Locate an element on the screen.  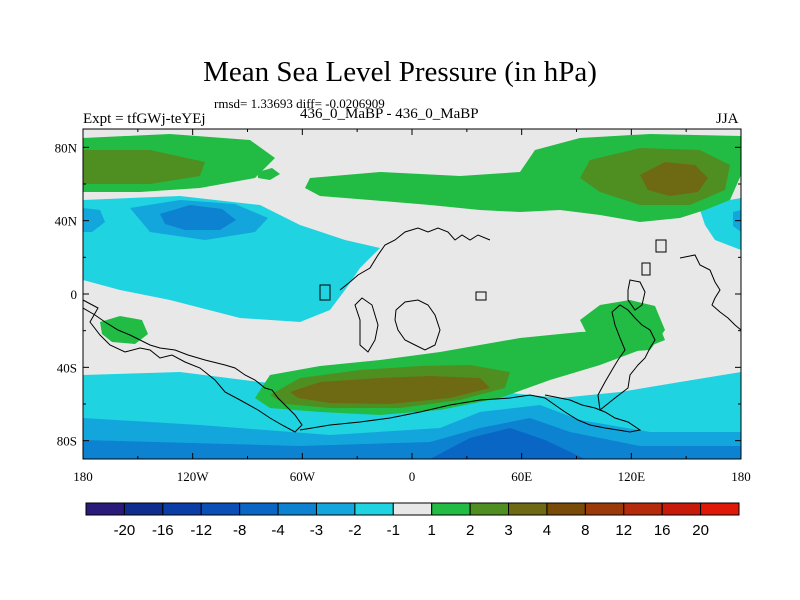
colorbar-label: 12 is located at coordinates (623, 530).